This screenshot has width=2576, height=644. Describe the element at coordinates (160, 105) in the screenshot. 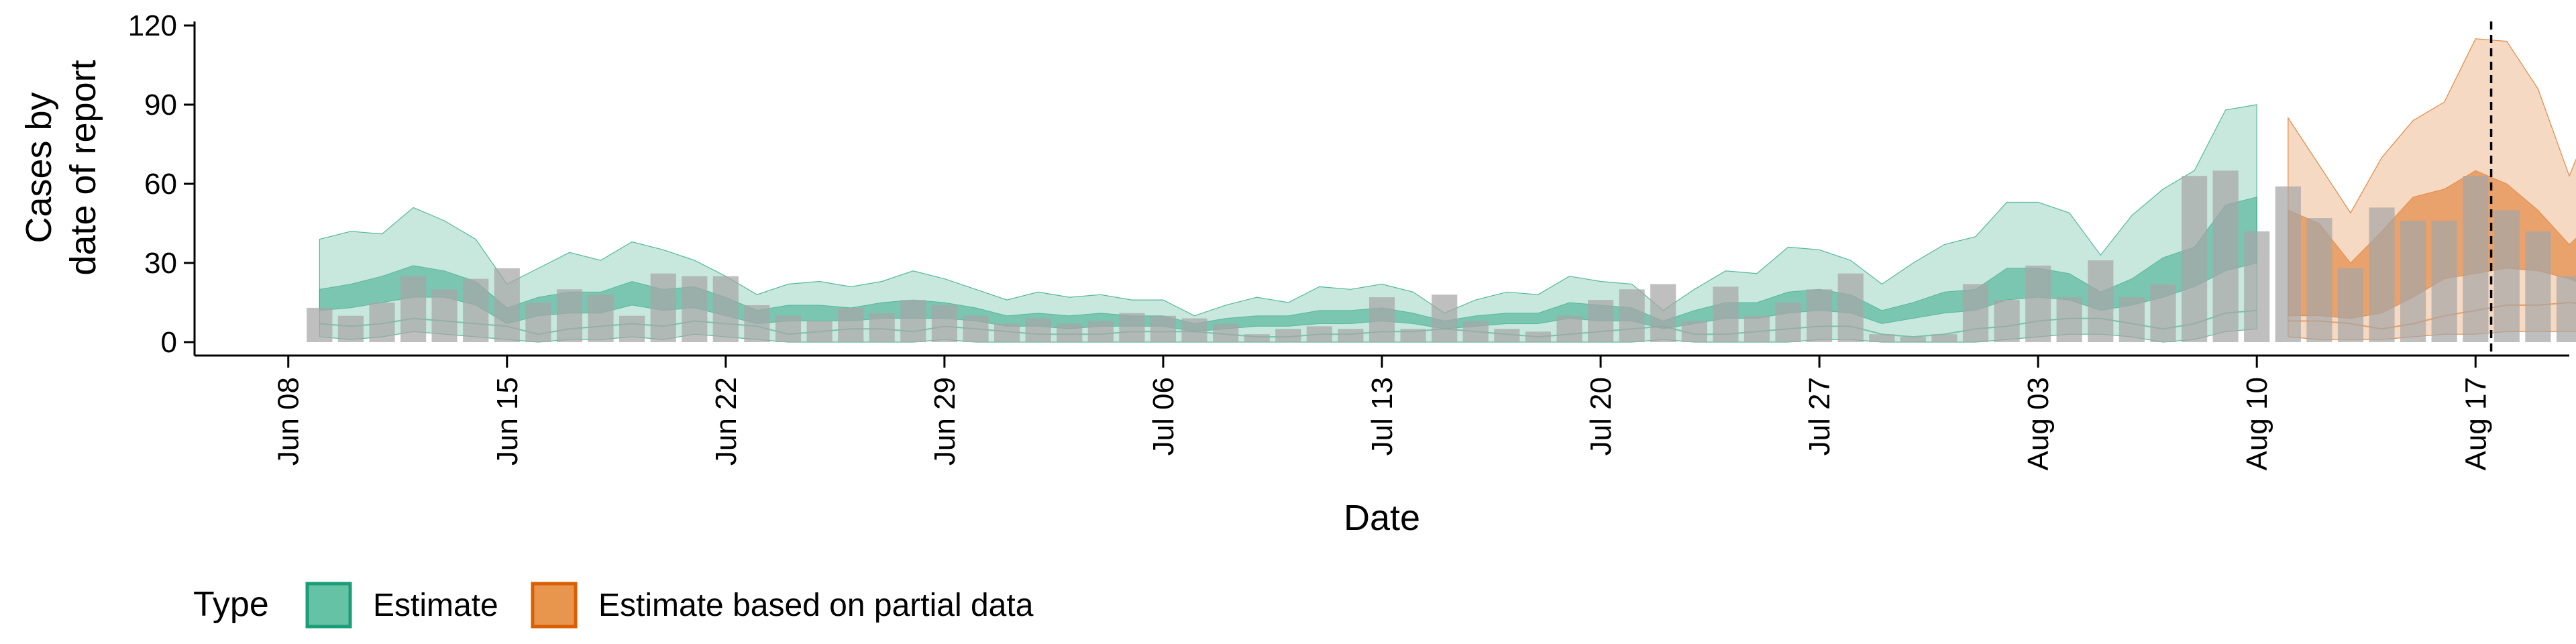

I see `y-tick-label: 90` at that location.